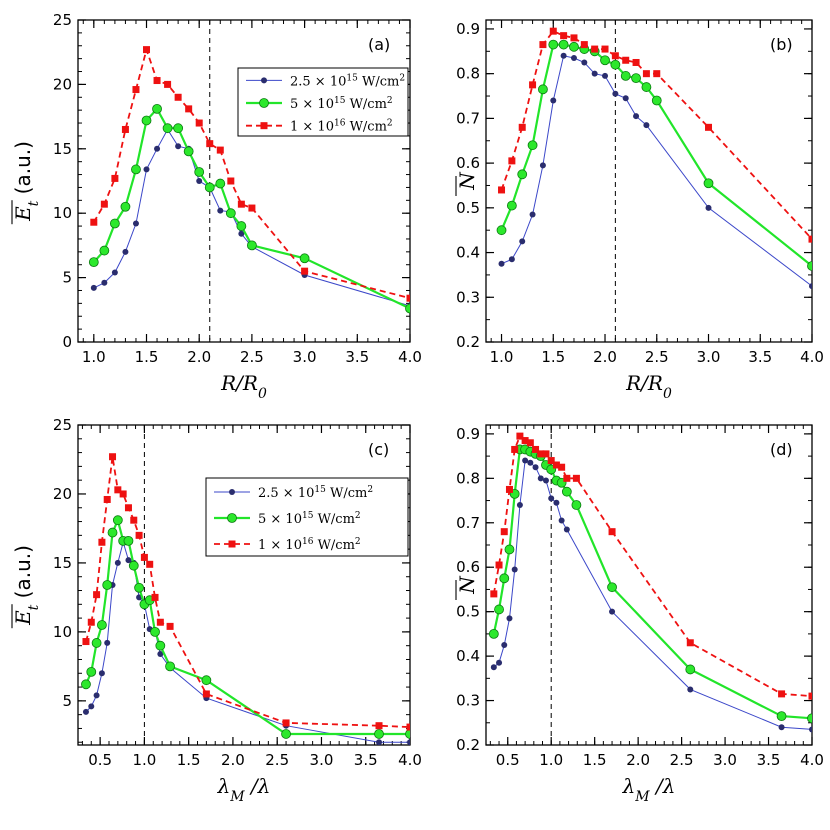 Image resolution: width=830 pixels, height=830 pixels. I want to click on y-tick-label: 0.4, so click(468, 253).